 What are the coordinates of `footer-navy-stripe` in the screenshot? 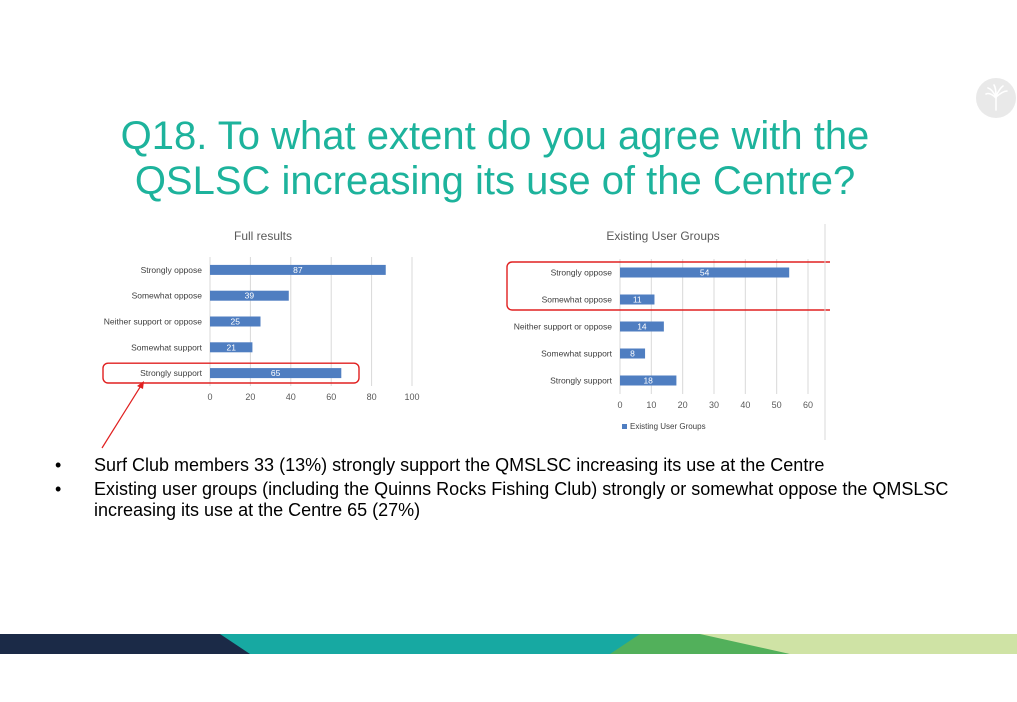 It's located at (125, 644).